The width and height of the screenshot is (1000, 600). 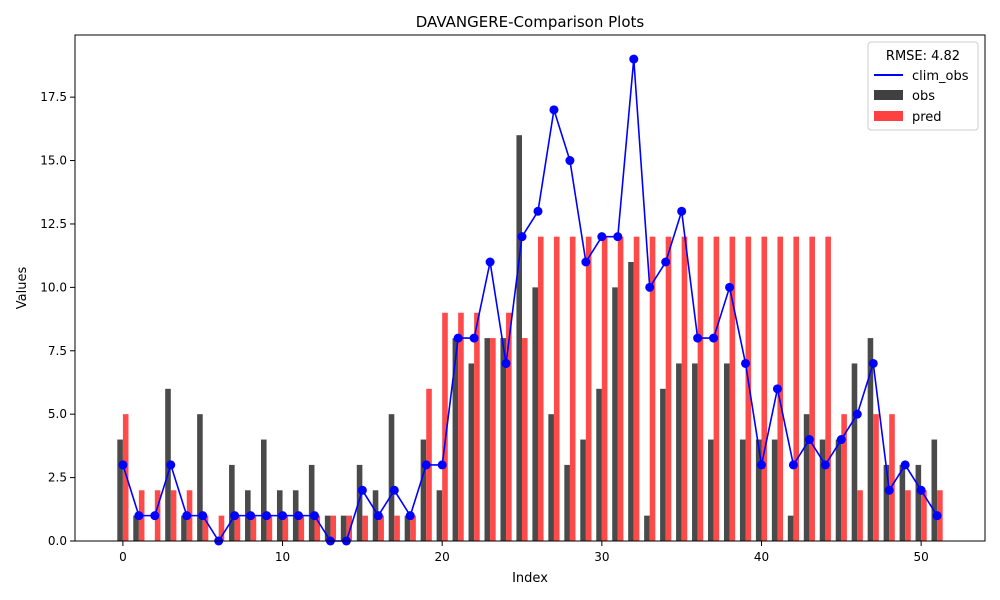 What do you see at coordinates (927, 117) in the screenshot?
I see `legend-label-pred: pred` at bounding box center [927, 117].